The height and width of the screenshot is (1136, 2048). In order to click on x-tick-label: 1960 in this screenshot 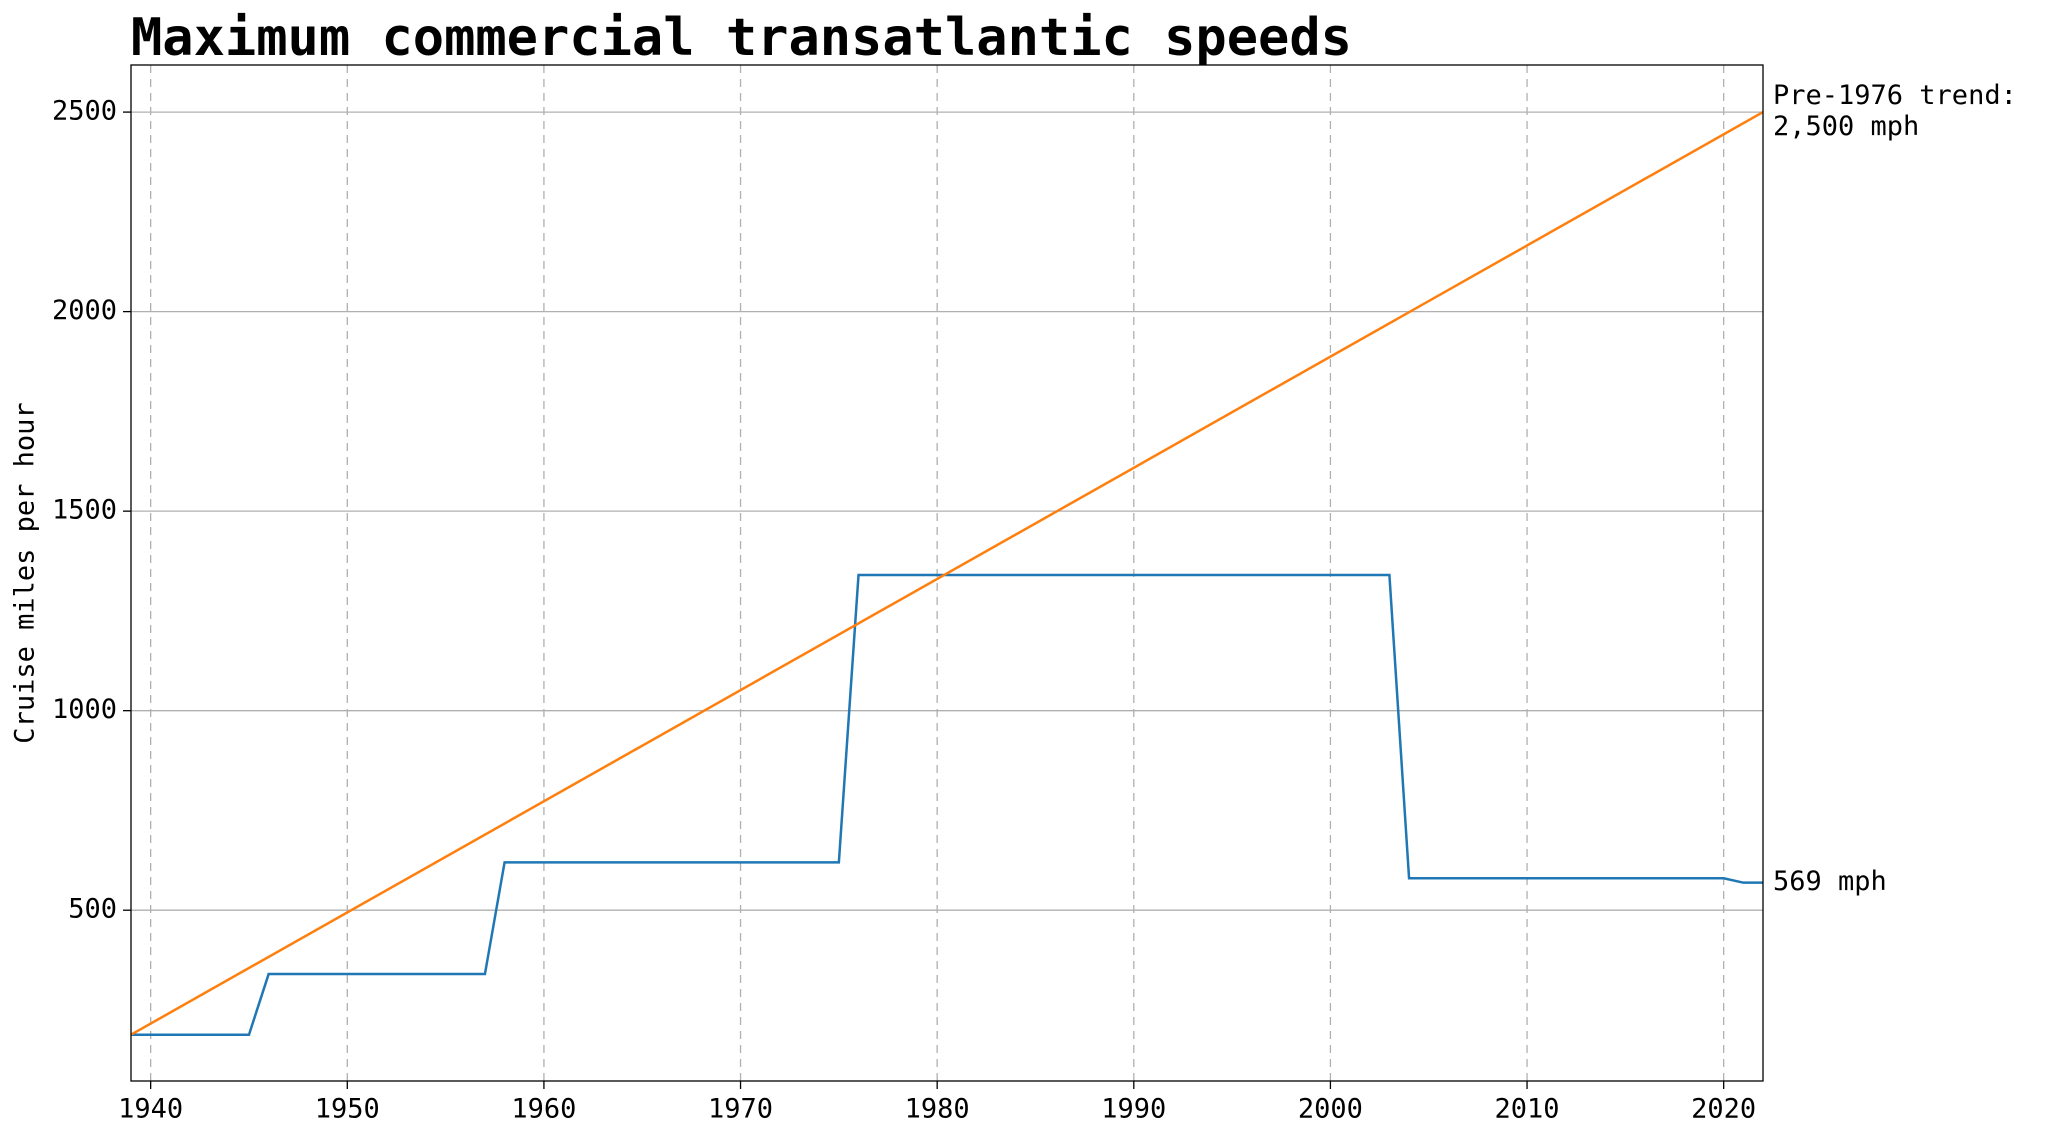, I will do `click(543, 1109)`.